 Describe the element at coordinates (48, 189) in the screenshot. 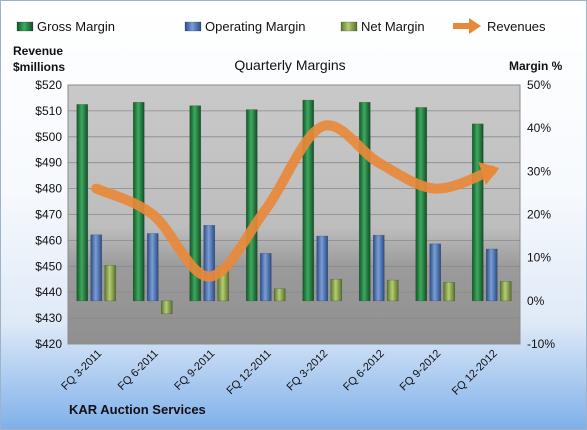

I see `y-left-tick-label: $480` at that location.